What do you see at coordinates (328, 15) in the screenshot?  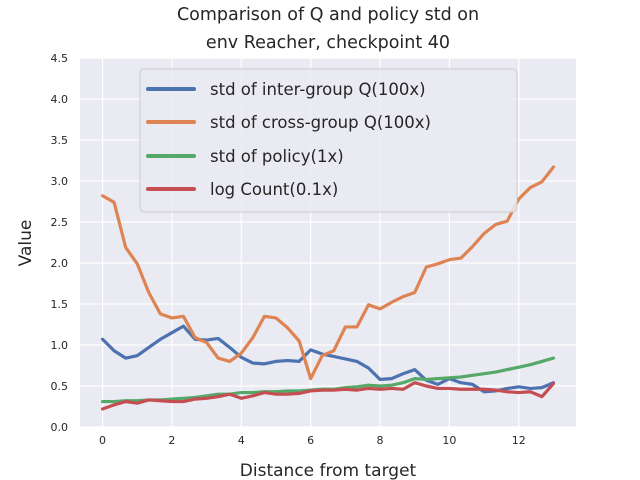 I see `chart-title-line-1: Comparison of Q and policy std on` at bounding box center [328, 15].